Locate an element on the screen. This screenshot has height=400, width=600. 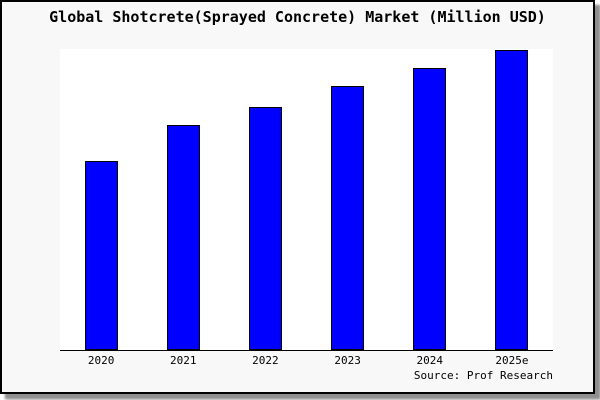
x-tick-label-2020: 2020 is located at coordinates (101, 360).